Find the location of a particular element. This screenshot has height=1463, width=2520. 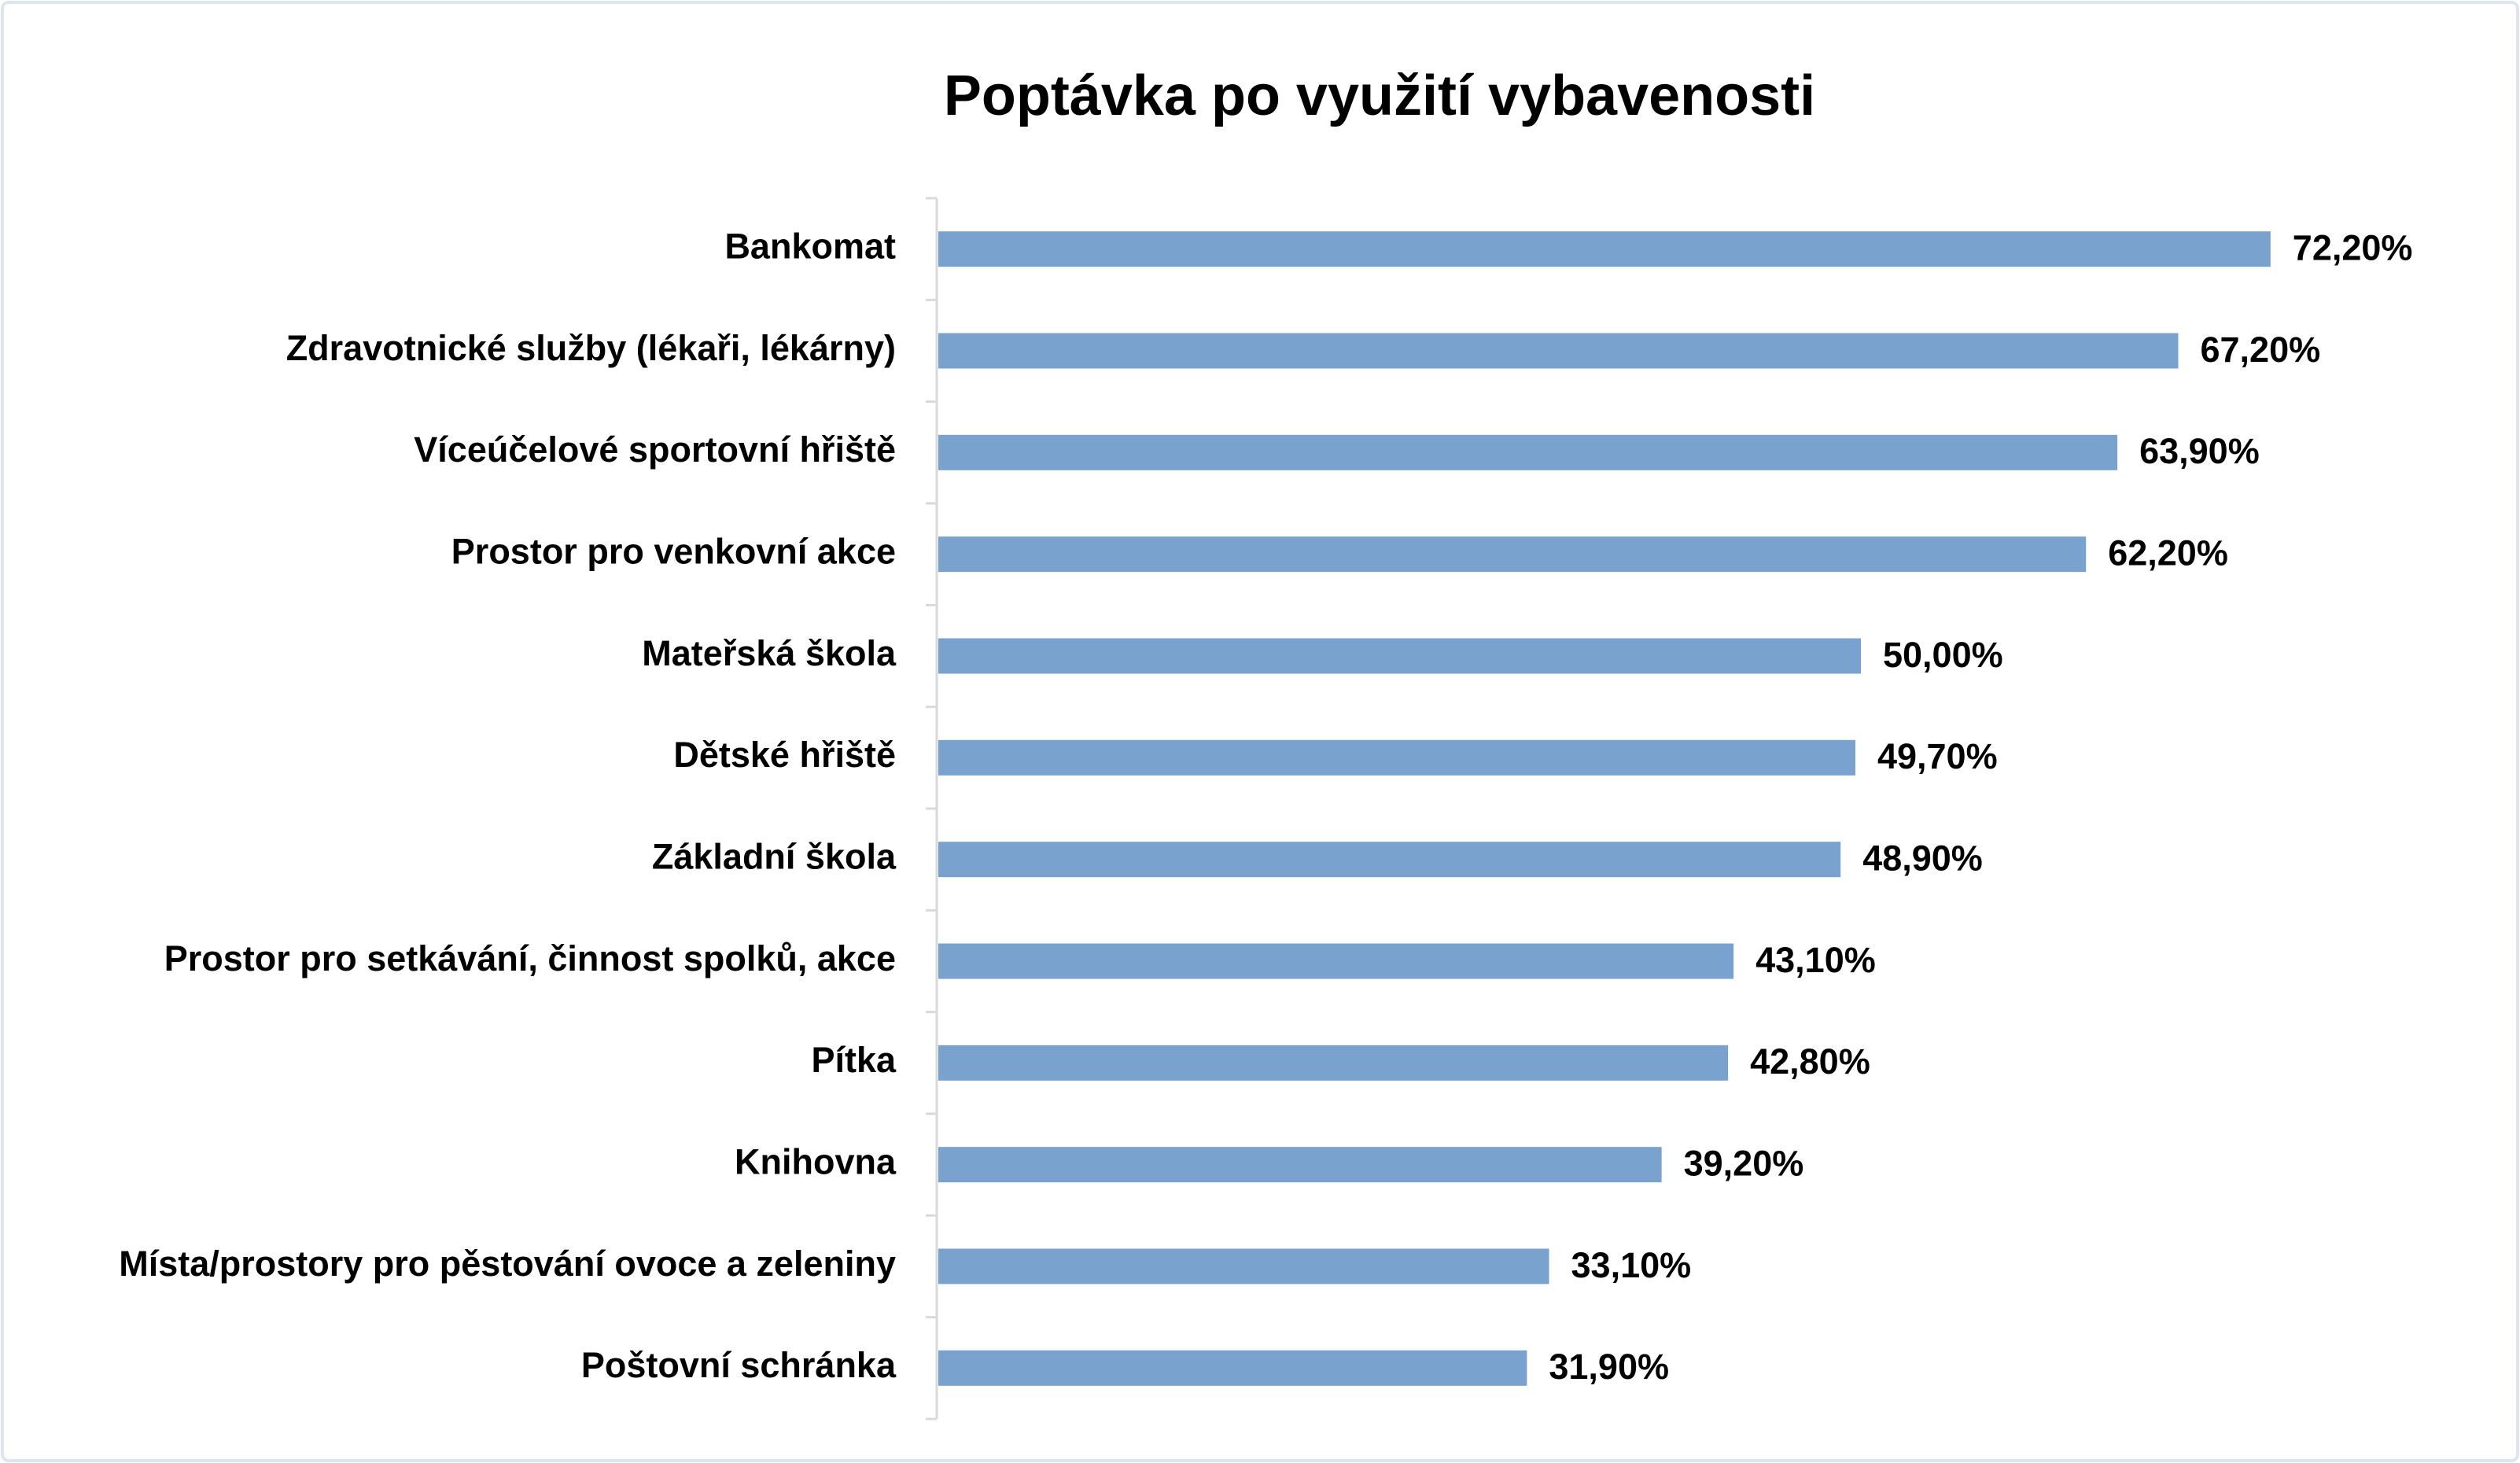

data-label: 42,80% is located at coordinates (1810, 1061).